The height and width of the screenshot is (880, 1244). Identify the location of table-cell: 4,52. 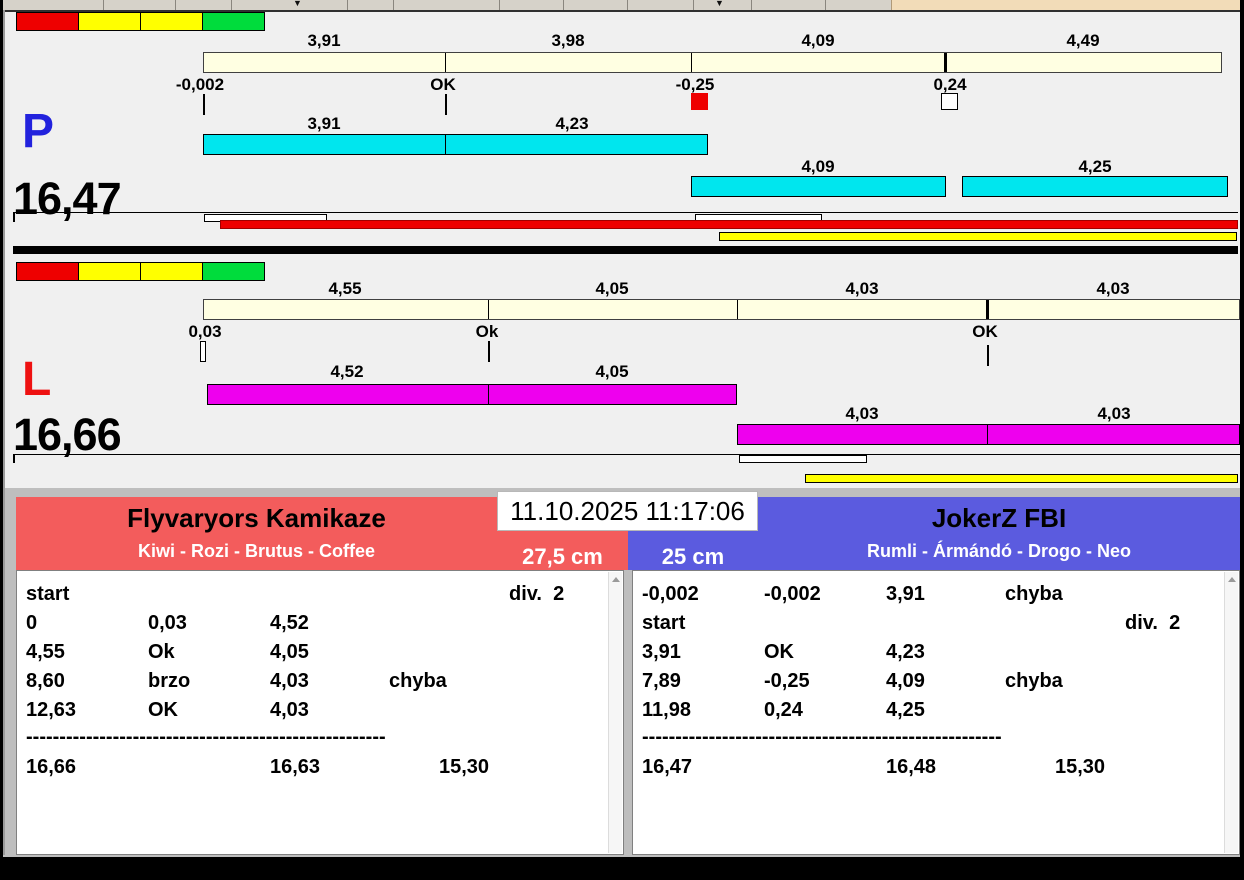
(289, 623).